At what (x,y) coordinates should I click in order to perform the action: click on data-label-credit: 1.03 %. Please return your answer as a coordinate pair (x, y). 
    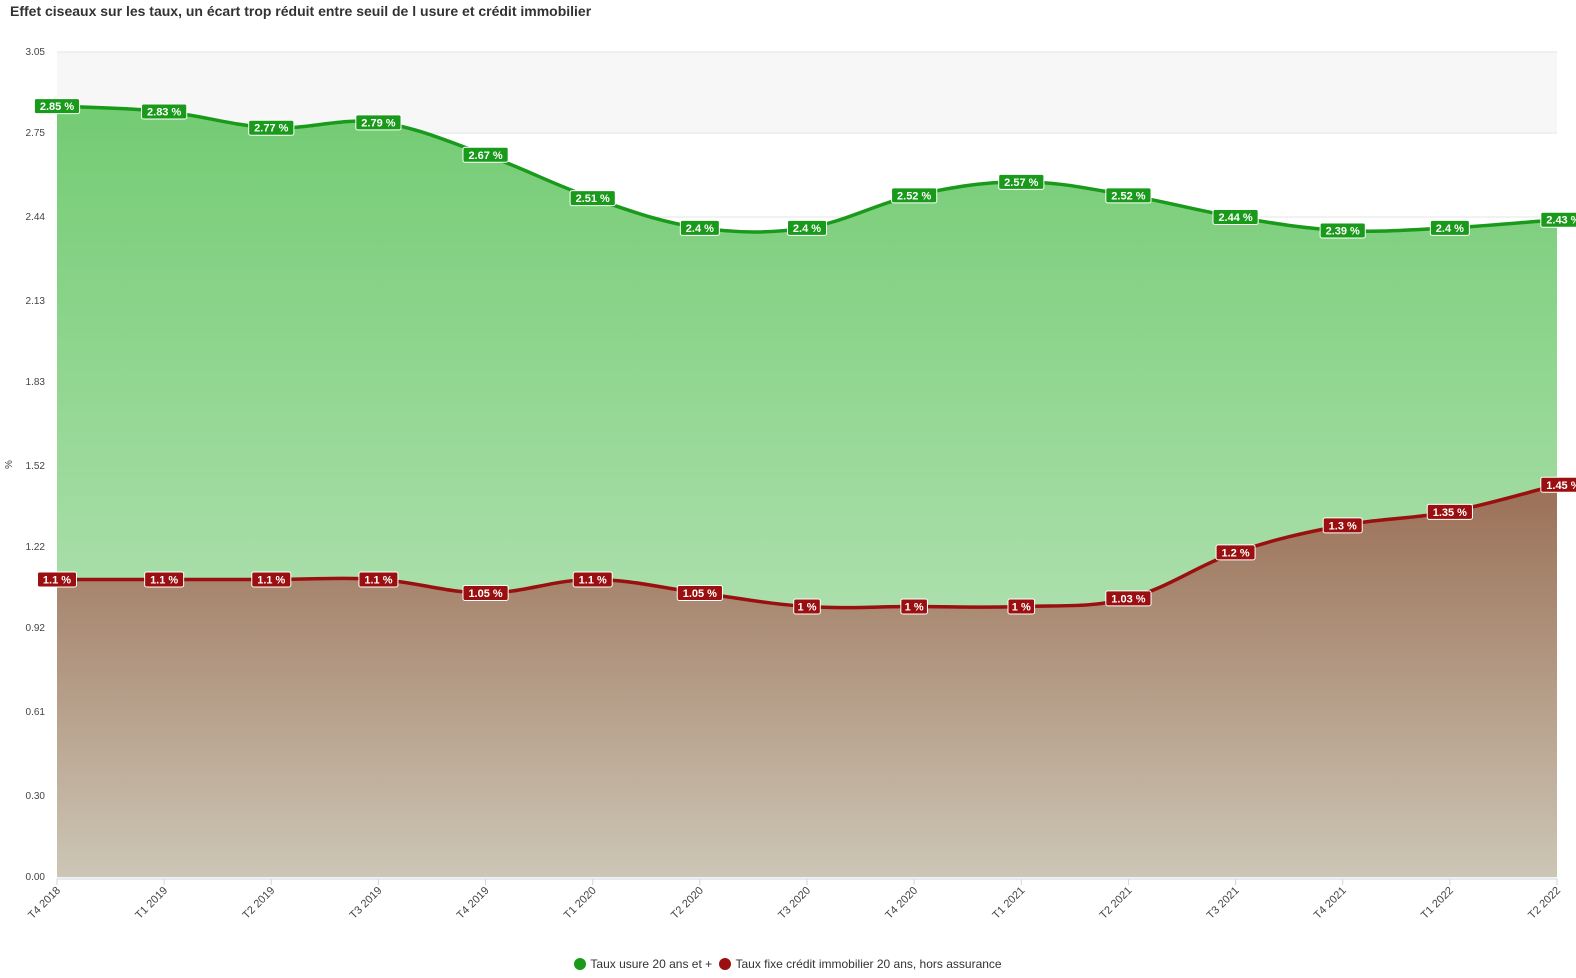
    Looking at the image, I should click on (1128, 598).